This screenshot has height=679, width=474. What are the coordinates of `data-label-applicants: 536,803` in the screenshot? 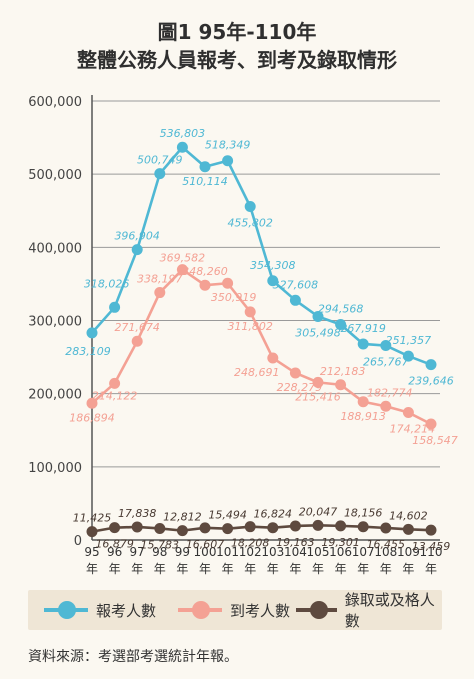 It's located at (183, 133).